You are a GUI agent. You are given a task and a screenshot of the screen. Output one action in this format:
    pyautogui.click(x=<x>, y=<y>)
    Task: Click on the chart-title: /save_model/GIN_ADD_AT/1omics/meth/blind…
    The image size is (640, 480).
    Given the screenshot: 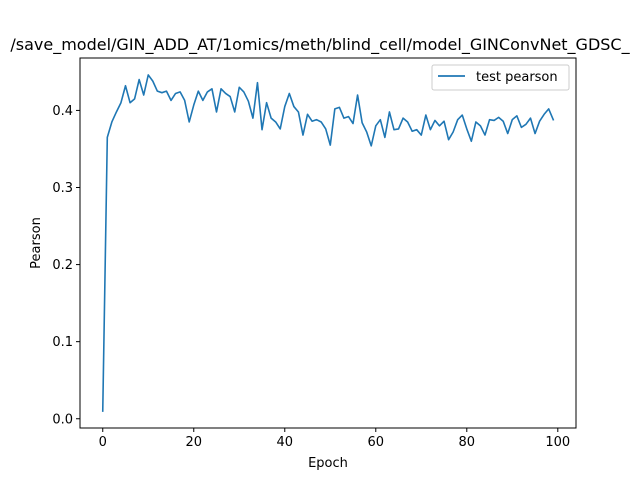 What is the action you would take?
    pyautogui.click(x=320, y=45)
    